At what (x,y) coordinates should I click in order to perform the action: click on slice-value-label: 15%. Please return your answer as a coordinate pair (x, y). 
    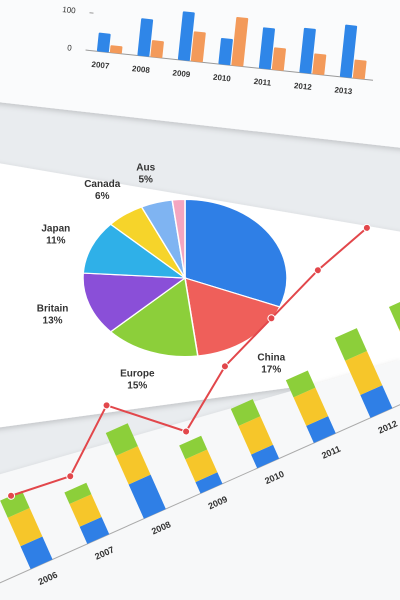
    Looking at the image, I should click on (137, 386).